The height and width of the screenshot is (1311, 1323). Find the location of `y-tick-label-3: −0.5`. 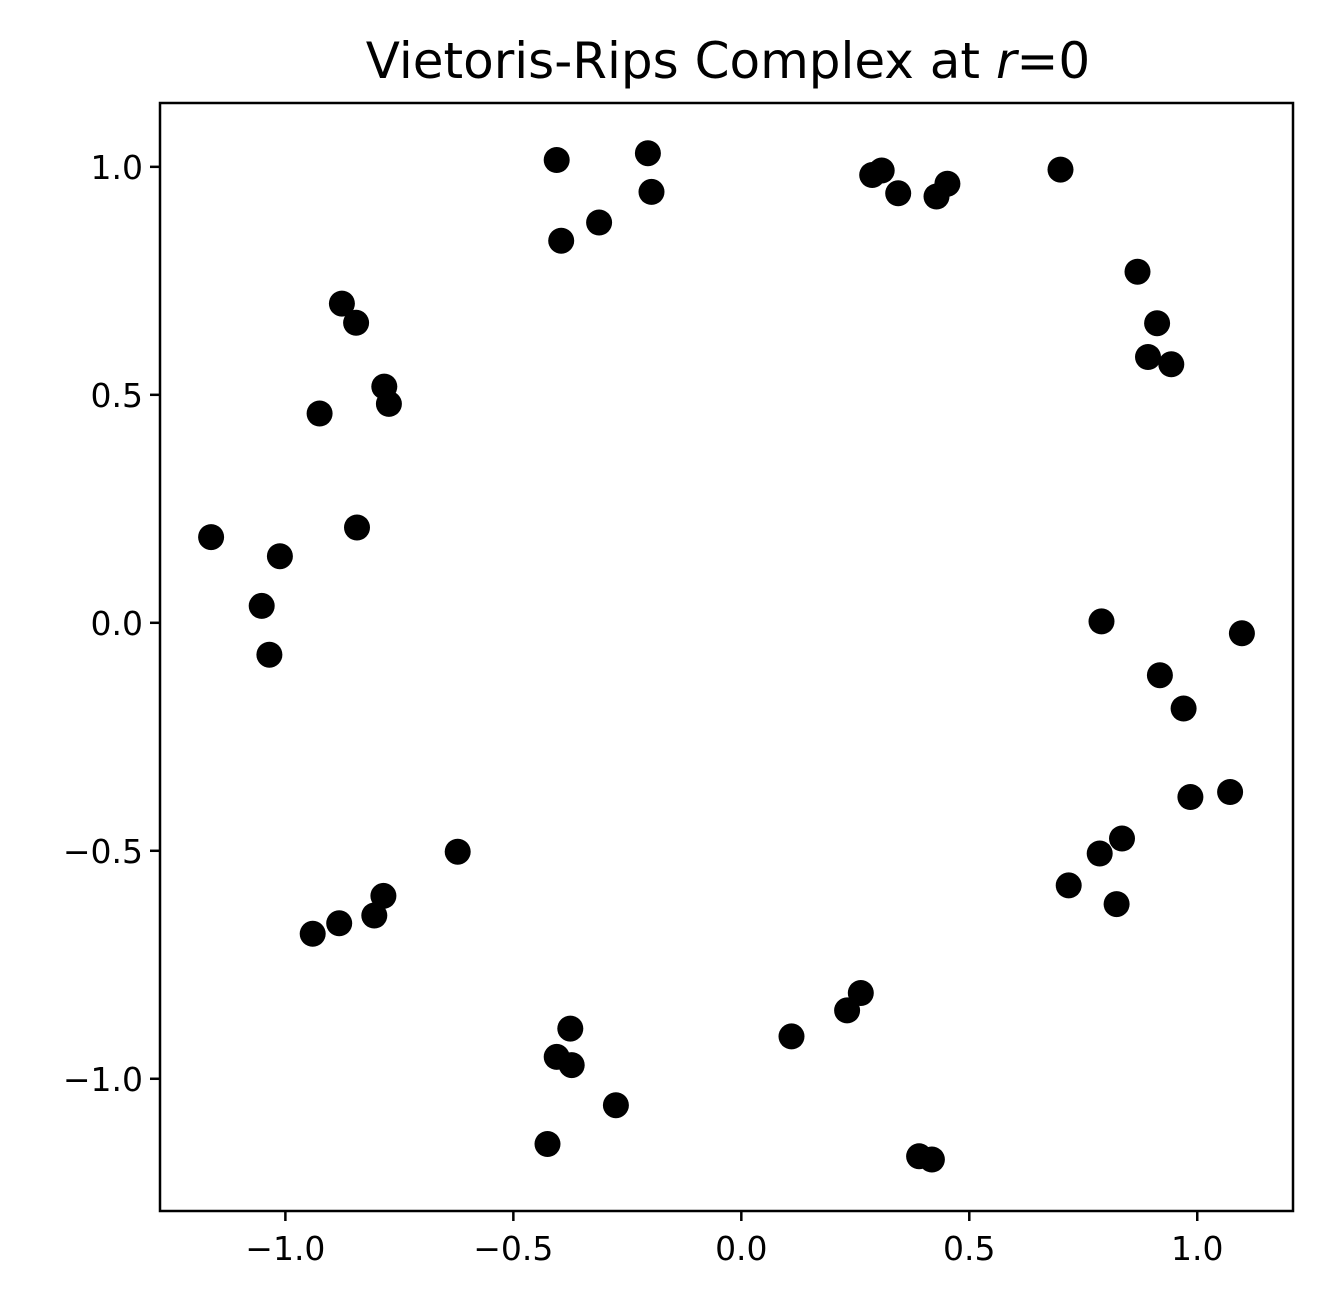

y-tick-label-3: −0.5 is located at coordinates (103, 851).